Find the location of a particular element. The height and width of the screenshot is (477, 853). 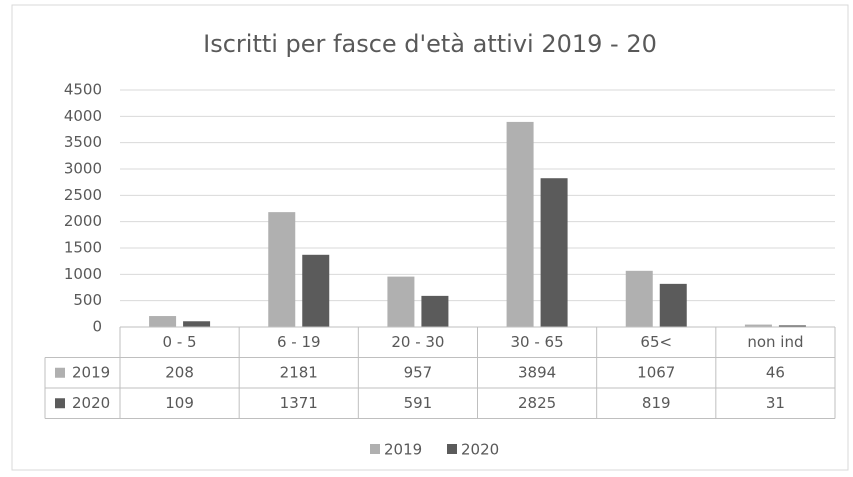

y-tick-label: 2000 is located at coordinates (83, 221).